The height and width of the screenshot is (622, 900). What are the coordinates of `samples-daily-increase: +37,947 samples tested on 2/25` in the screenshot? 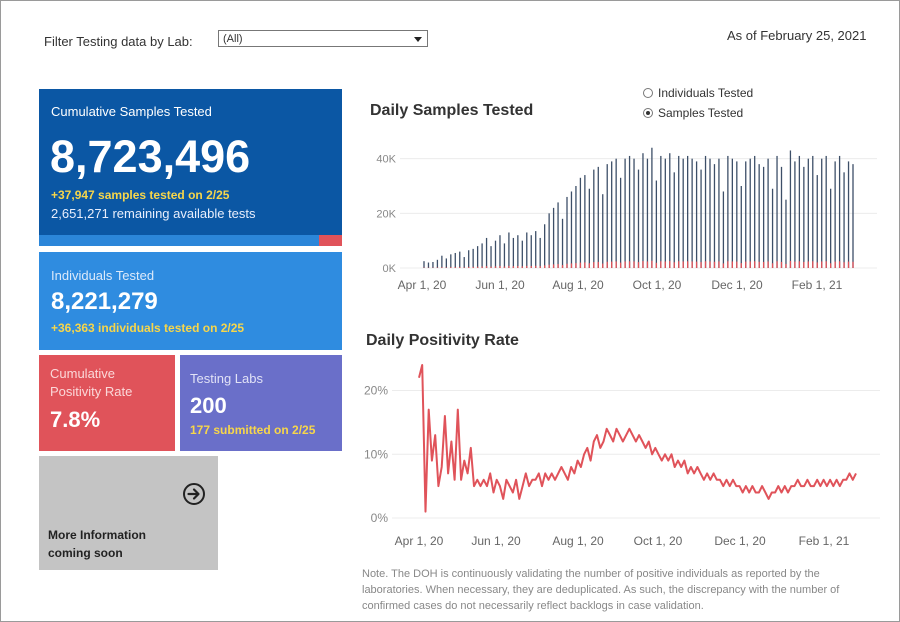 It's located at (140, 195).